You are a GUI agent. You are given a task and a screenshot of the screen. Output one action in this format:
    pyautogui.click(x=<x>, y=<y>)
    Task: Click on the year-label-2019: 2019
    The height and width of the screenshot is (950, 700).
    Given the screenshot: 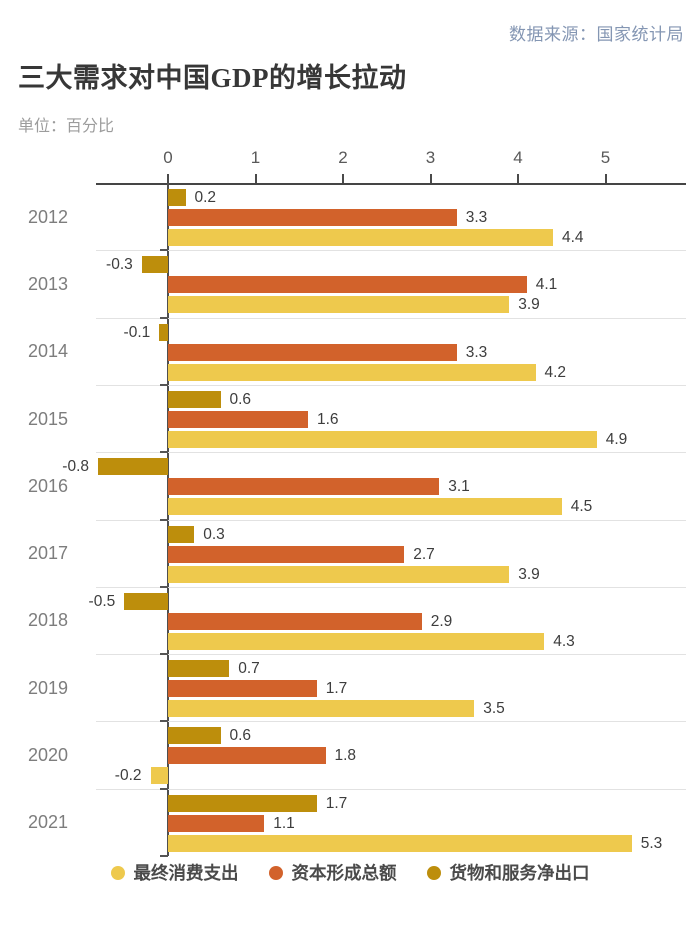 What is the action you would take?
    pyautogui.click(x=47, y=687)
    